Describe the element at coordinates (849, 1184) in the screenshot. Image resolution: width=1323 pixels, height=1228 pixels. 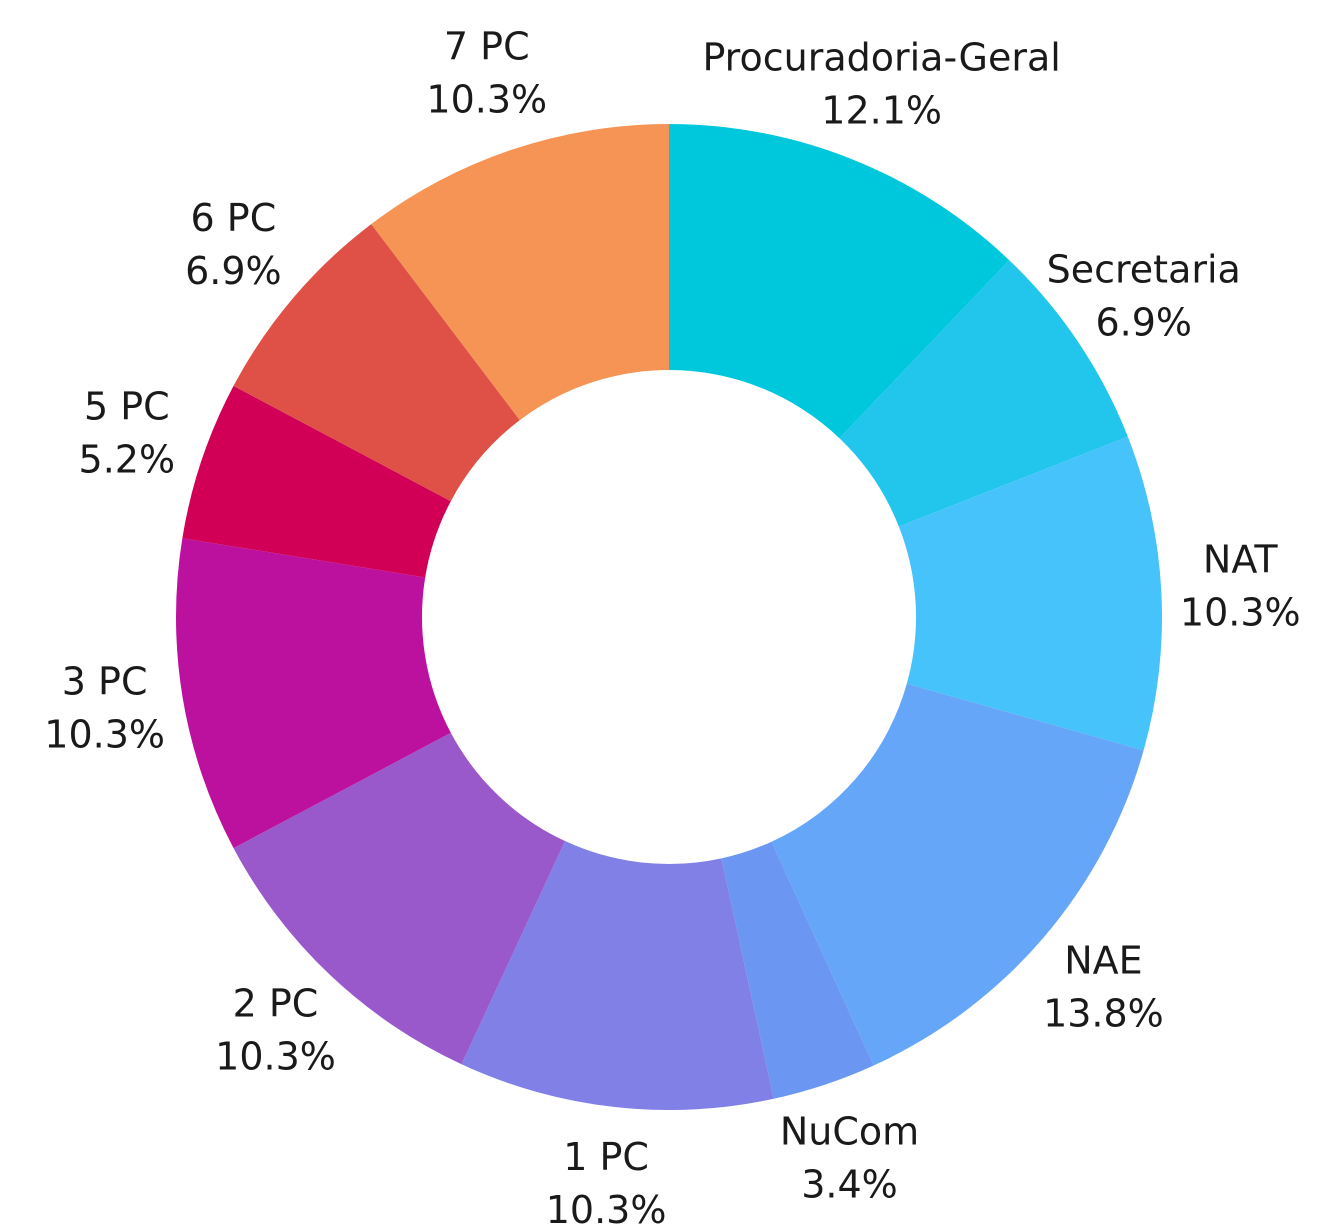
I see `value-label: 3.4%` at that location.